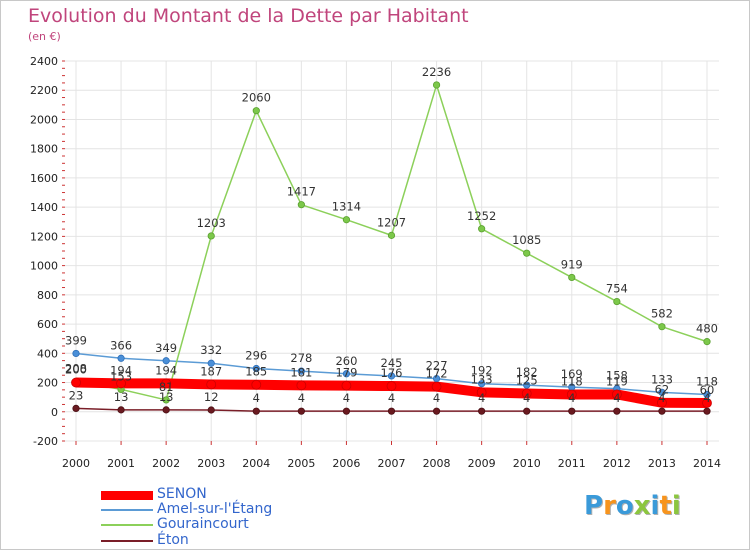 This screenshot has width=750, height=550. Describe the element at coordinates (392, 363) in the screenshot. I see `data-label: 245` at that location.